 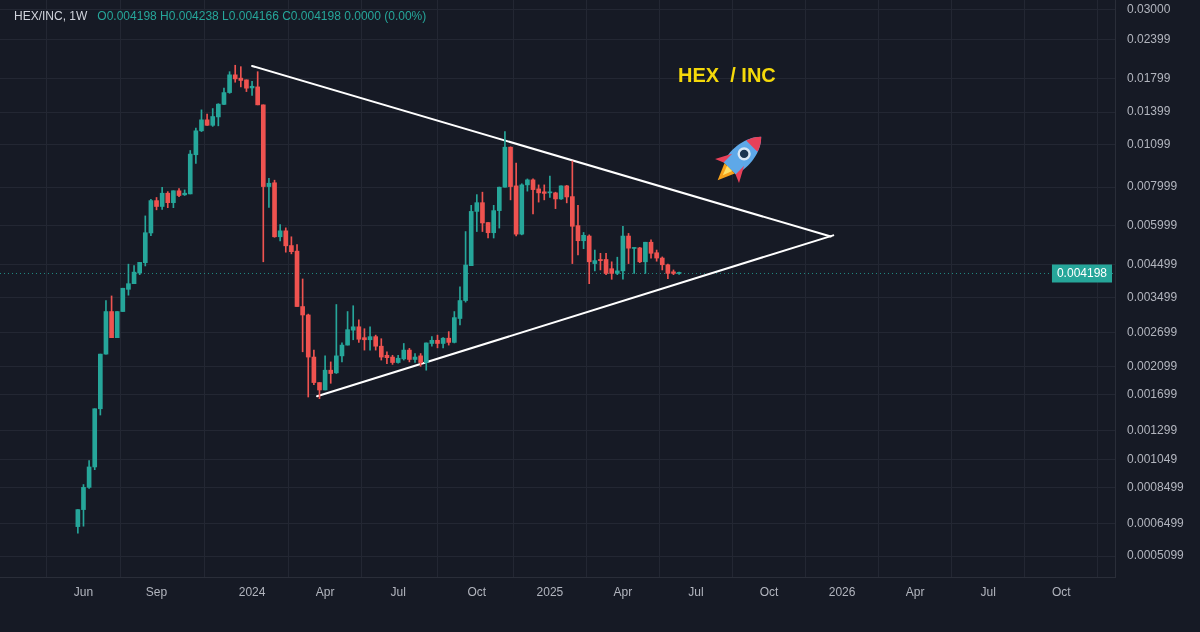 I want to click on x-tick-label: 2024, so click(x=252, y=591).